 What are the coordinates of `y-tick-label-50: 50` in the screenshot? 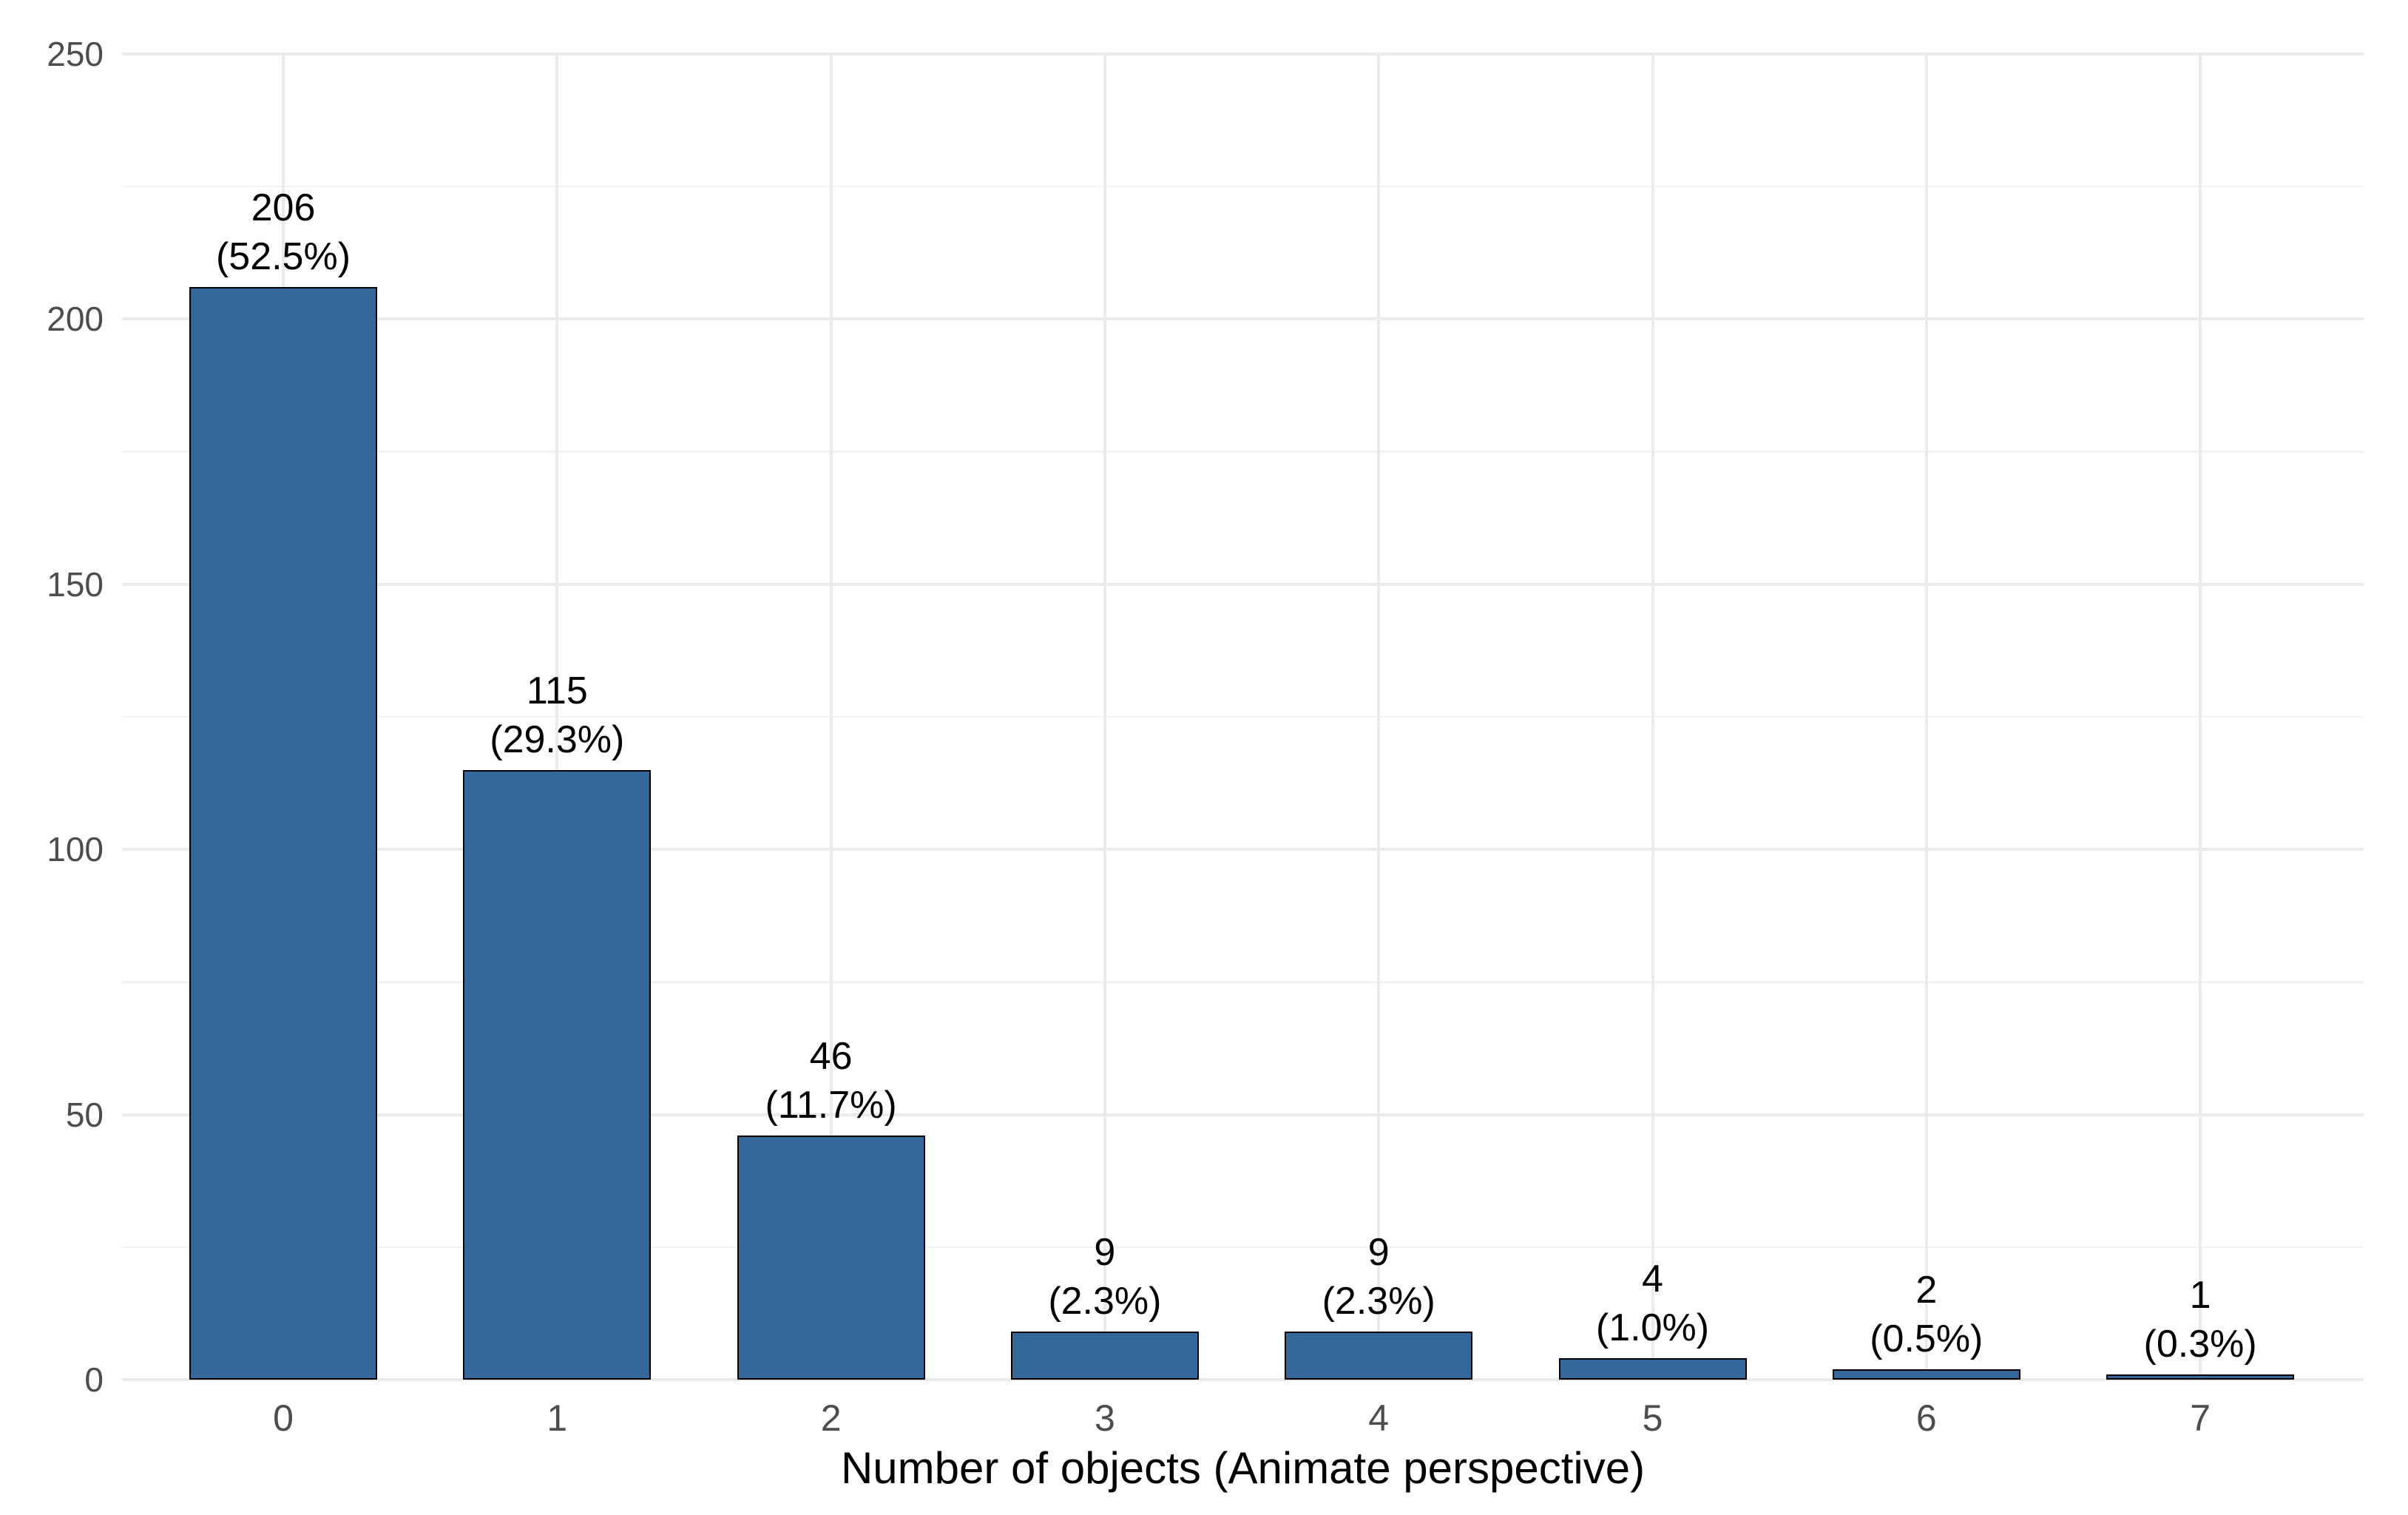 It's located at (84, 1114).